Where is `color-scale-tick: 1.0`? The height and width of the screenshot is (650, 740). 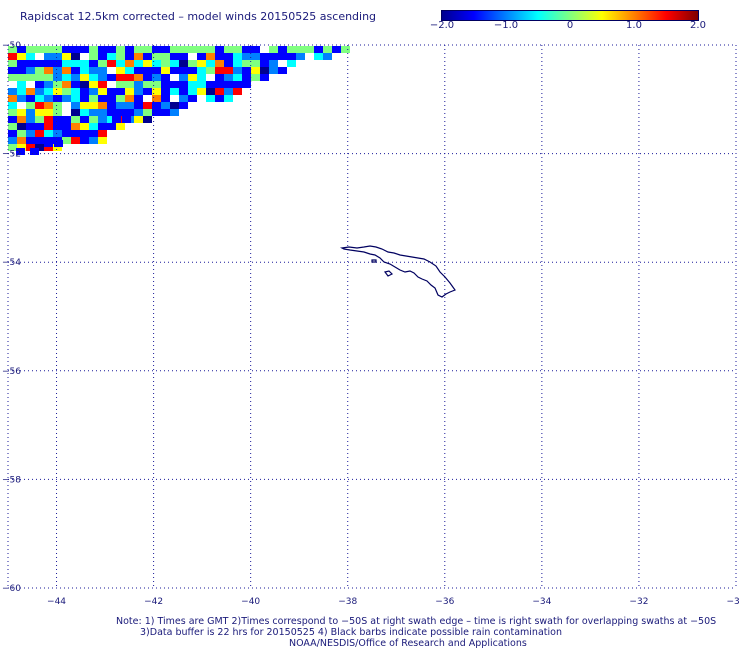
color-scale-tick: 1.0 is located at coordinates (634, 25).